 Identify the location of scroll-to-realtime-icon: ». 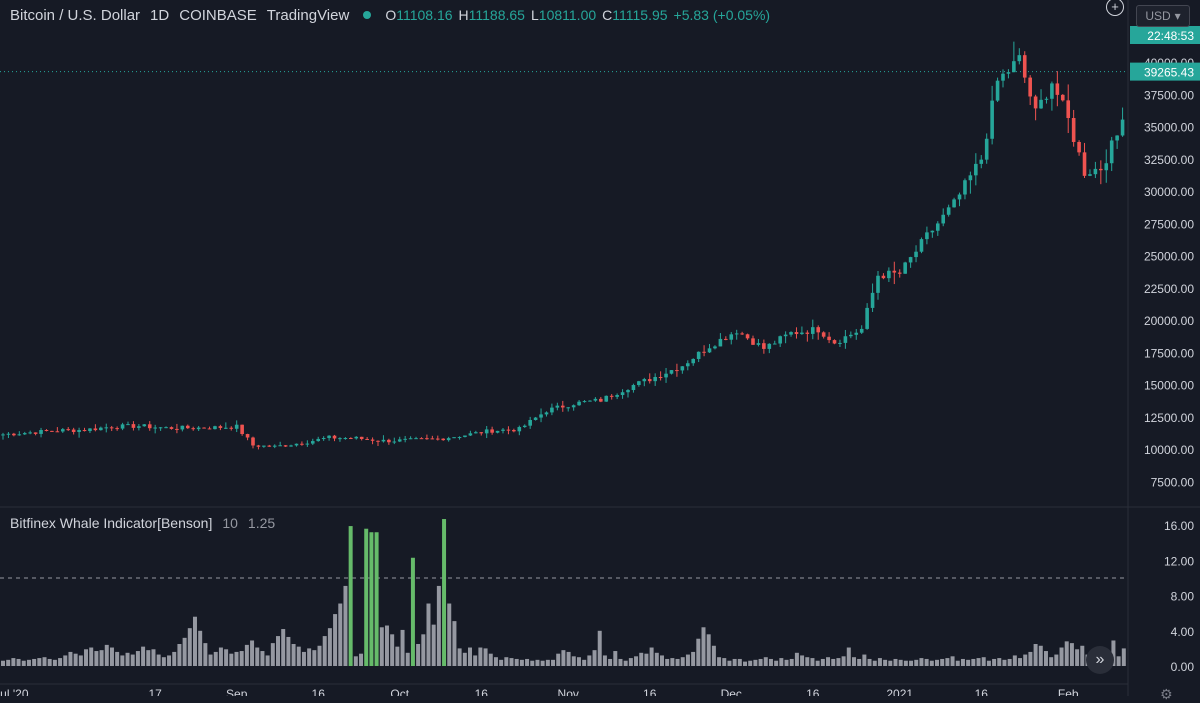
(1100, 660).